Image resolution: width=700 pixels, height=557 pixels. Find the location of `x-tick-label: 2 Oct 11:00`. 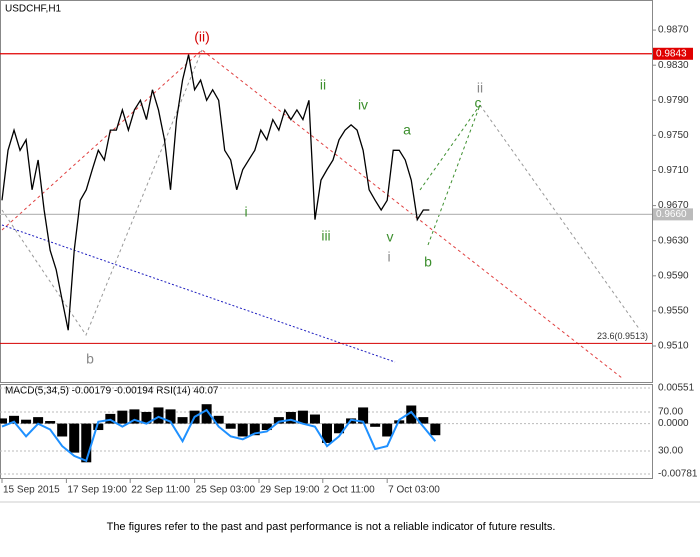

x-tick-label: 2 Oct 11:00 is located at coordinates (349, 490).